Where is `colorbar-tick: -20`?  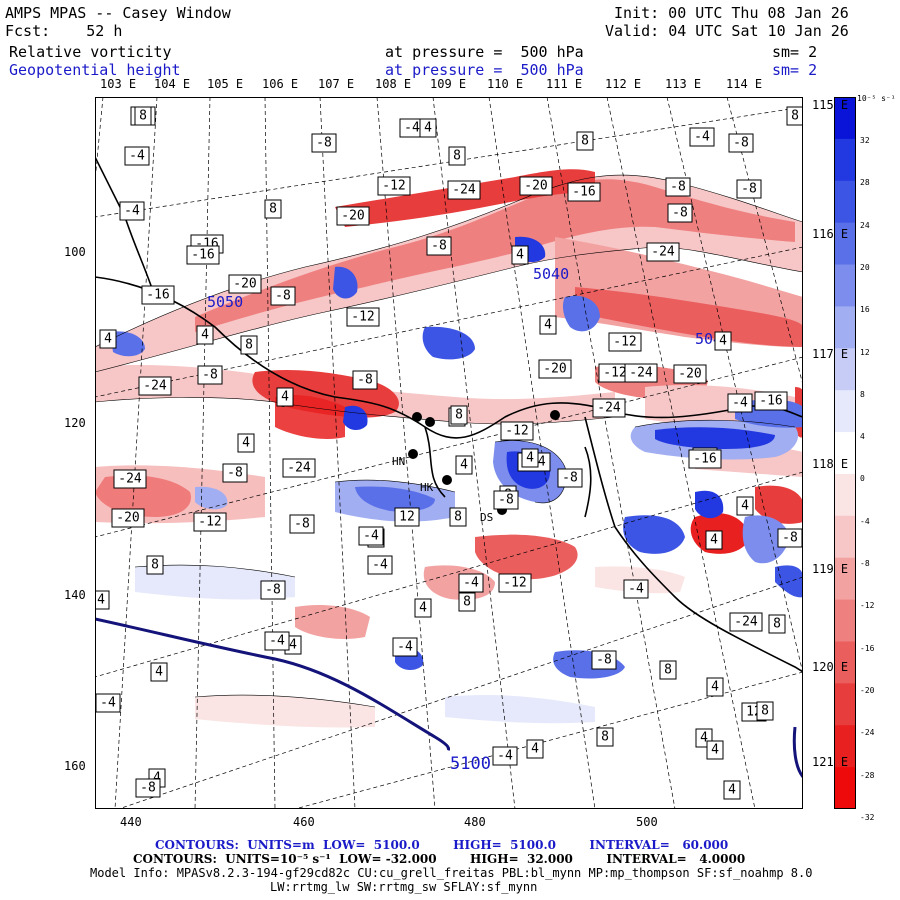 colorbar-tick: -20 is located at coordinates (867, 690).